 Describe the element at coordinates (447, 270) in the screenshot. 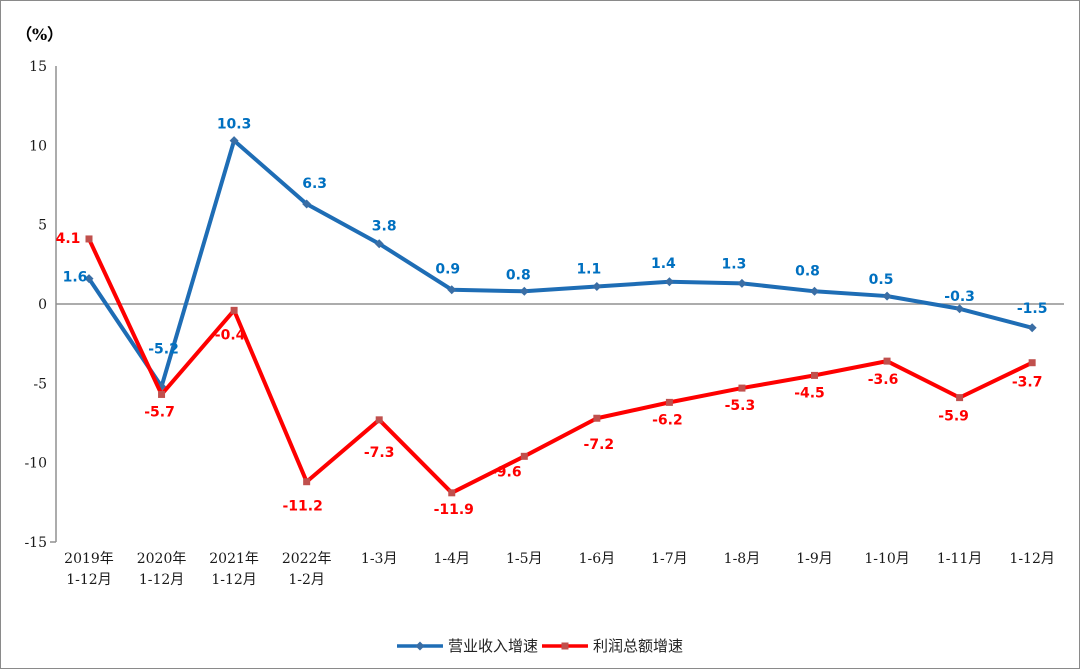

I see `data-point-label: 0.9` at that location.